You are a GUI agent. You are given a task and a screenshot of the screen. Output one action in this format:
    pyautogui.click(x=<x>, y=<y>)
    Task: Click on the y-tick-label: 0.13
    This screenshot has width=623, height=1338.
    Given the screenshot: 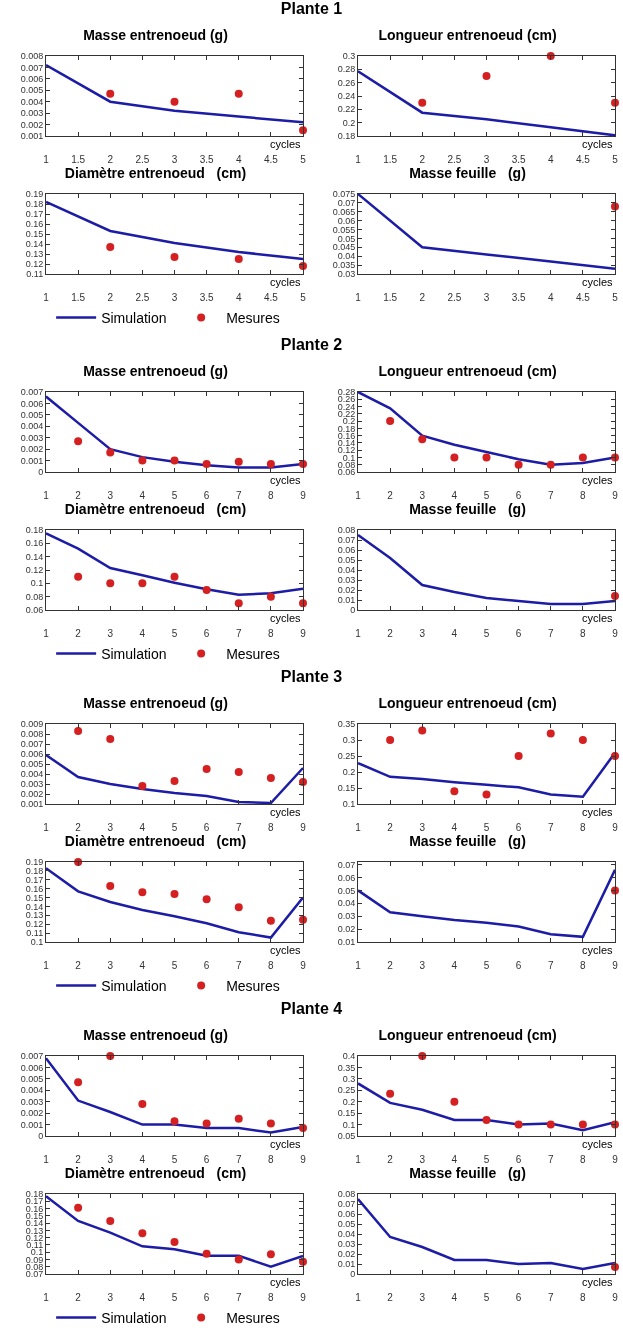 What is the action you would take?
    pyautogui.click(x=34, y=254)
    